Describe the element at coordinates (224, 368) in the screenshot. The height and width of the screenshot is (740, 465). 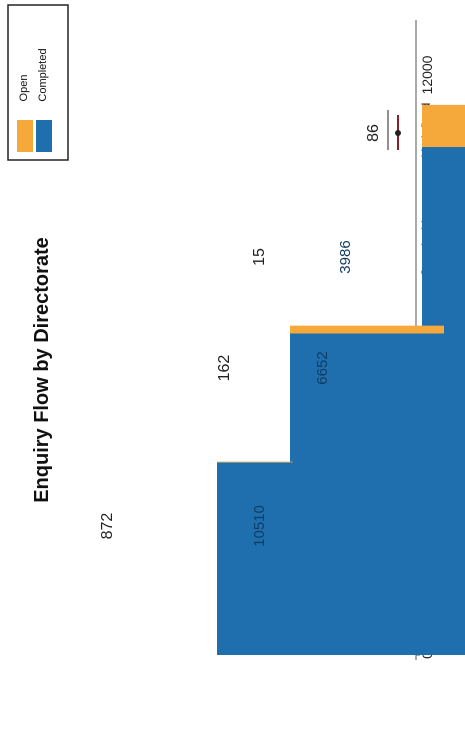
I see `bar-label-open: 162` at that location.